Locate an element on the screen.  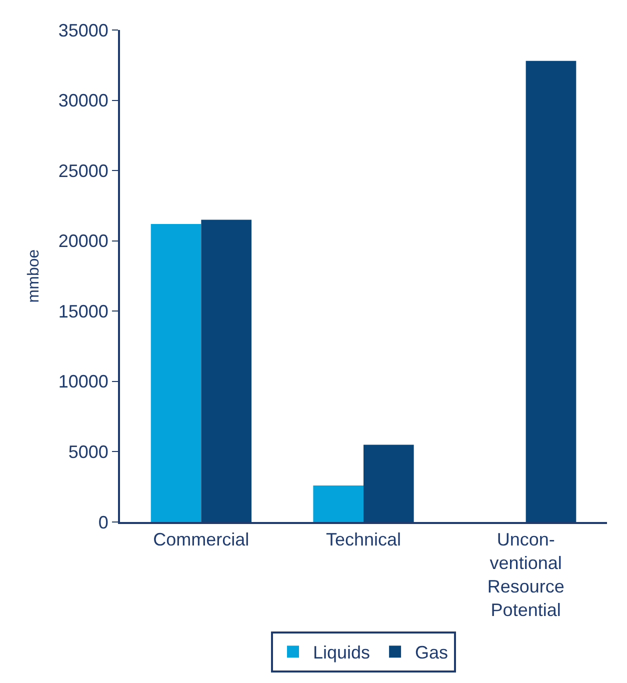
y-tick-label: 20000 is located at coordinates (83, 241).